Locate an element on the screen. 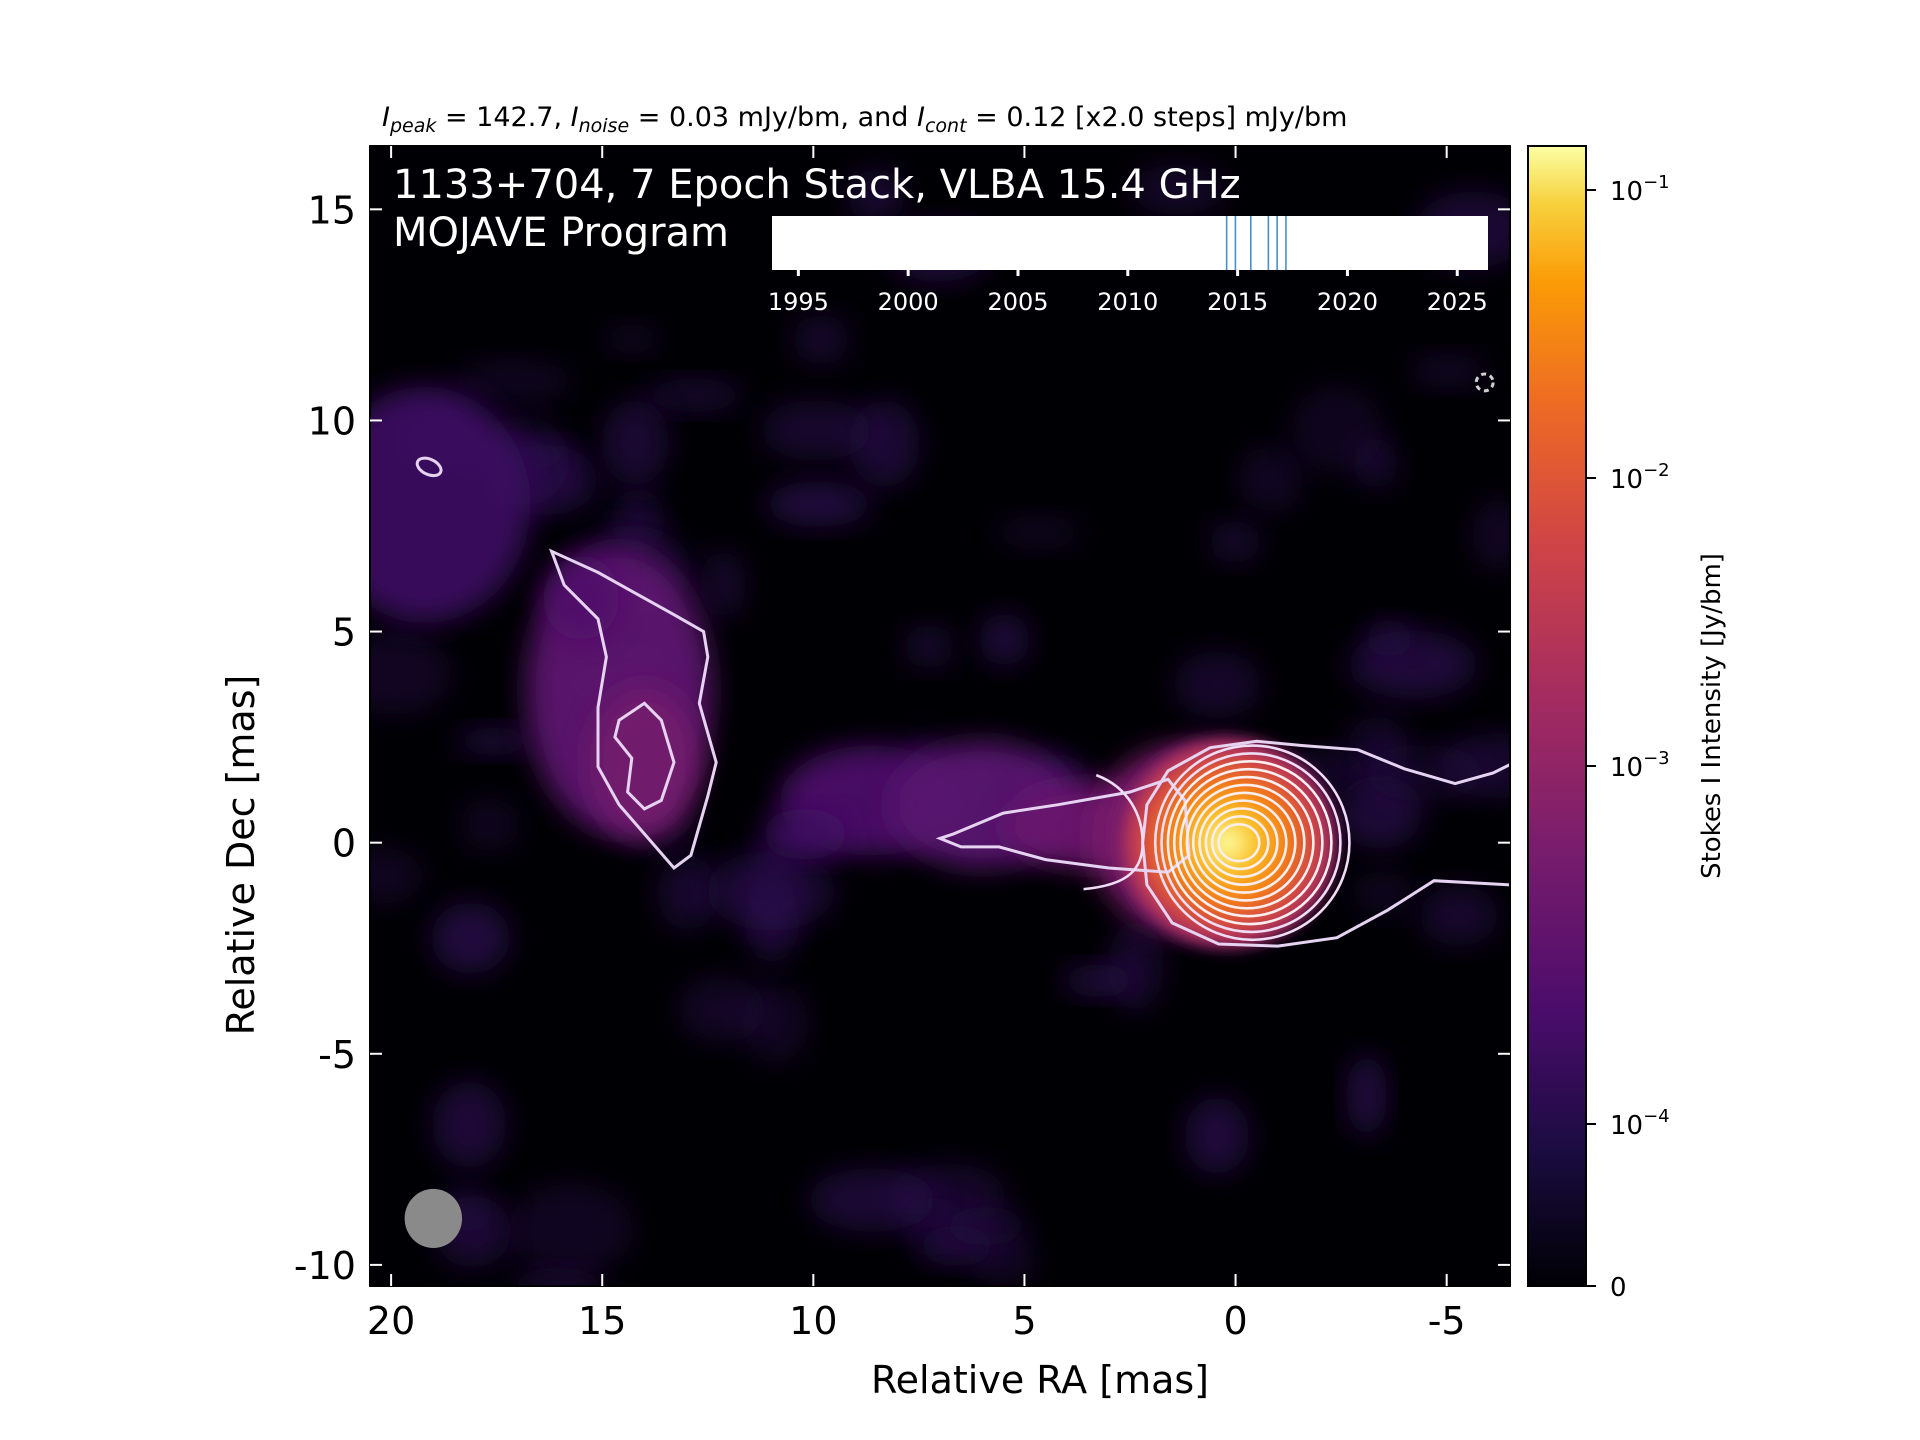  y-tick-label: 0 is located at coordinates (344, 844).